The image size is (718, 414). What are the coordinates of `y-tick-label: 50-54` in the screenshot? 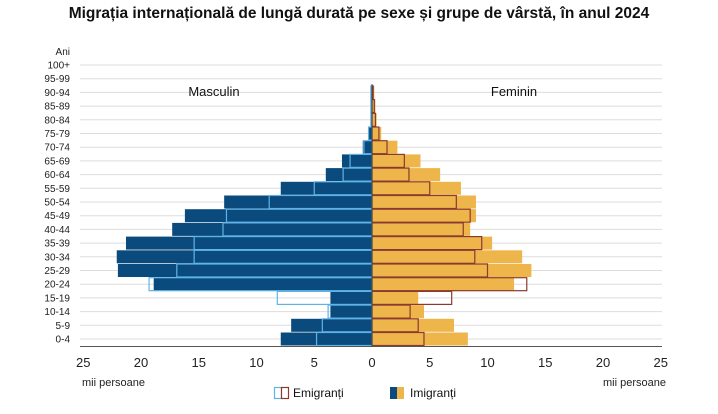 It's located at (57, 203).